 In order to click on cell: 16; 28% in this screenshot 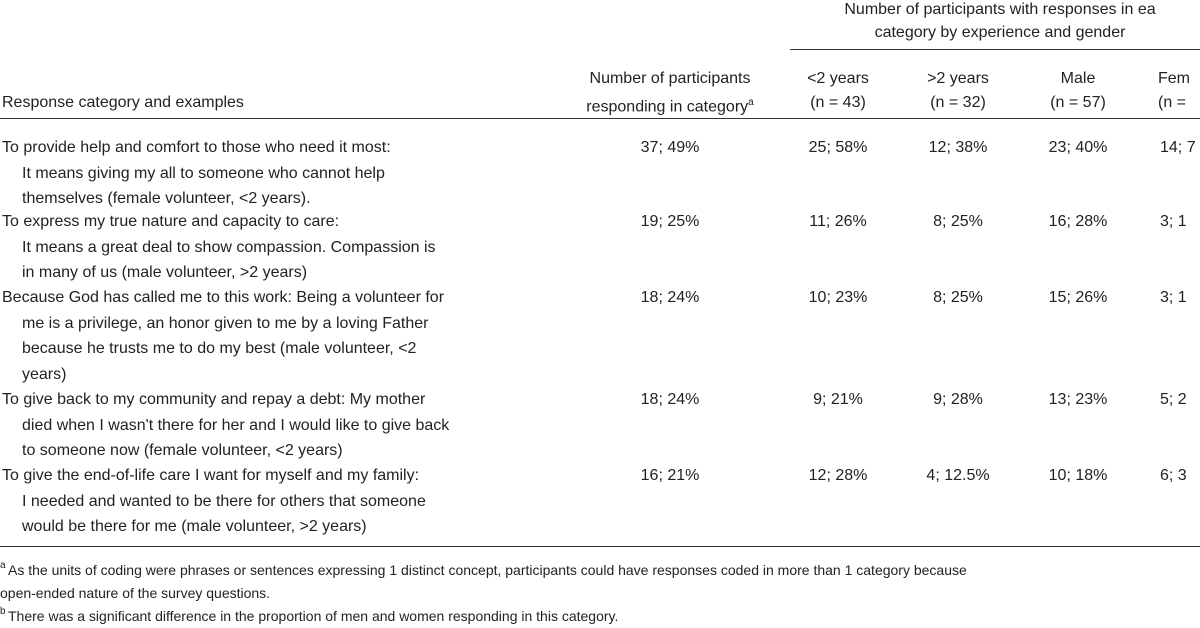, I will do `click(1078, 221)`.